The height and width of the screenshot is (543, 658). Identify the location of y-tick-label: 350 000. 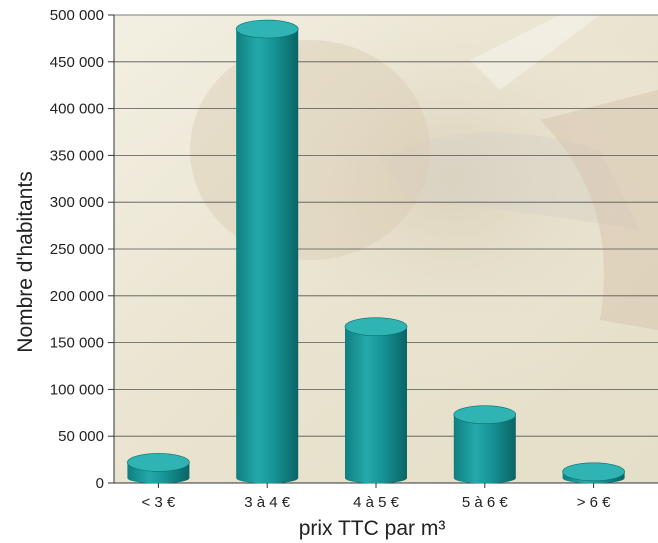
(77, 155).